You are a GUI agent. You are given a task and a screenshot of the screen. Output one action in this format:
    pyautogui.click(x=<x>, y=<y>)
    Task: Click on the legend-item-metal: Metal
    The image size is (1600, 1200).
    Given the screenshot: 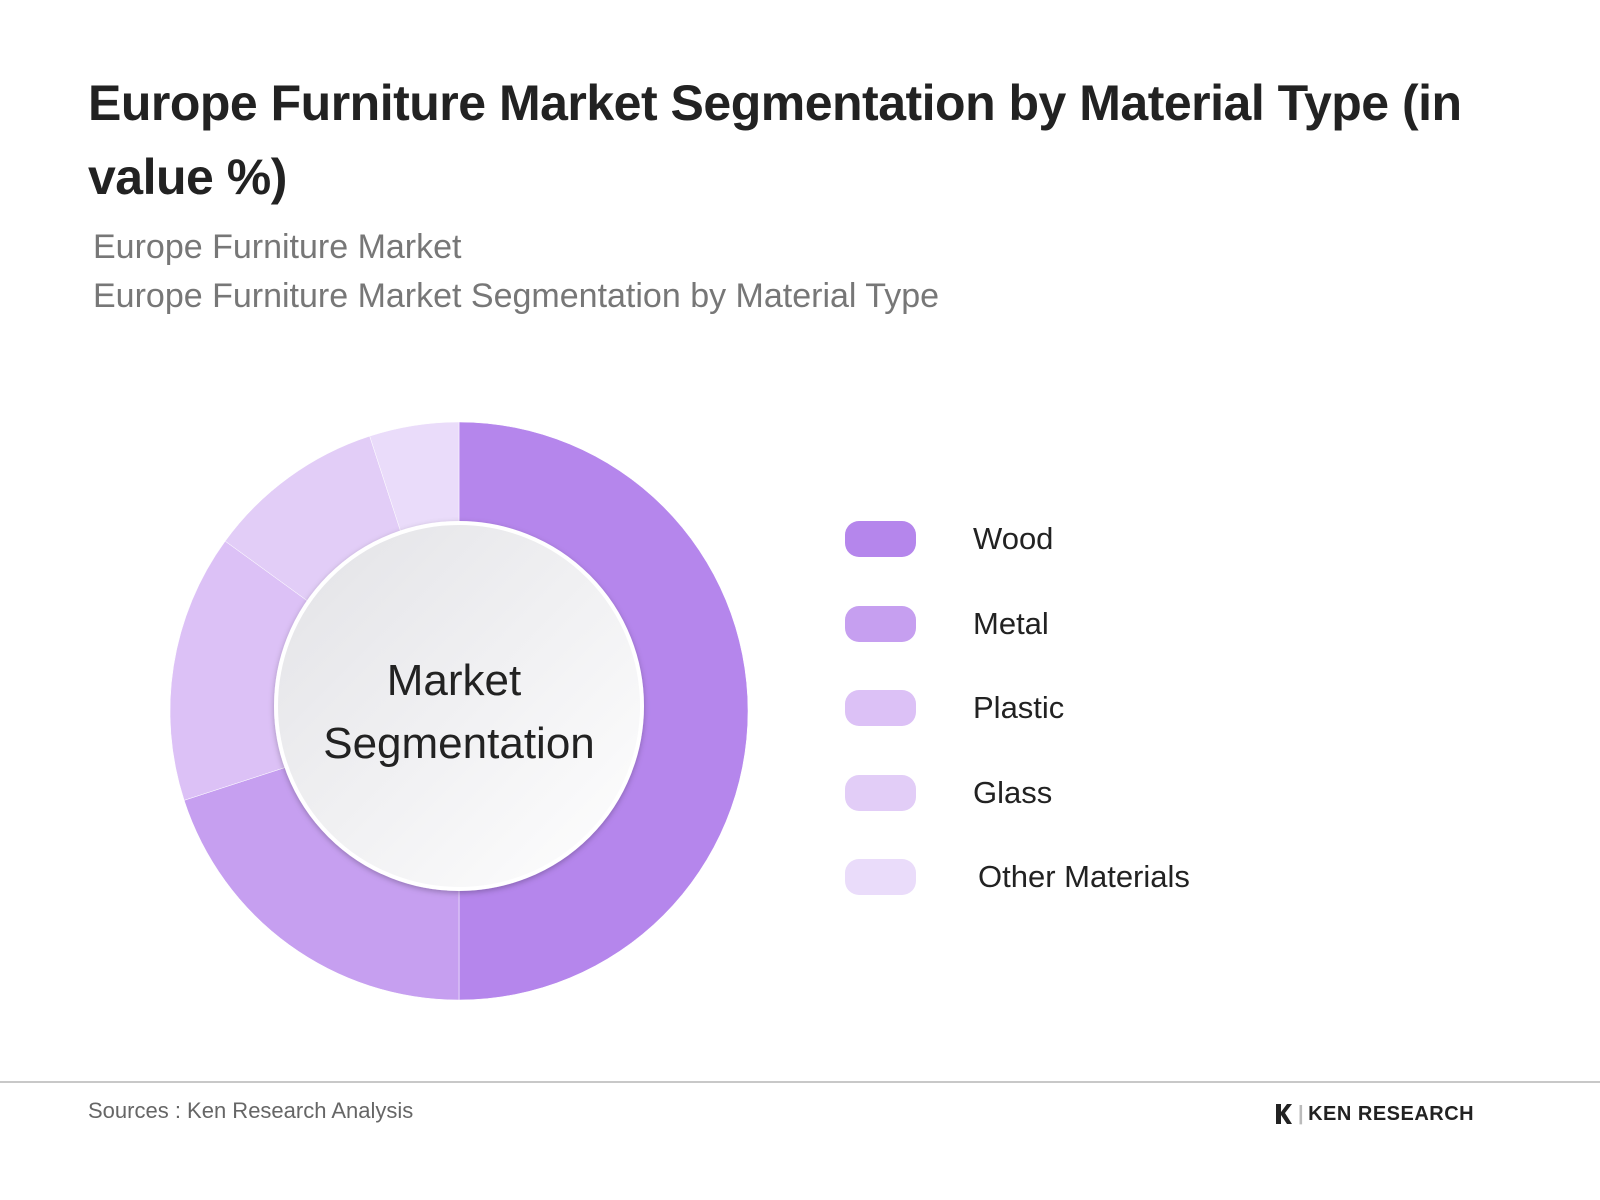 What is the action you would take?
    pyautogui.click(x=947, y=624)
    